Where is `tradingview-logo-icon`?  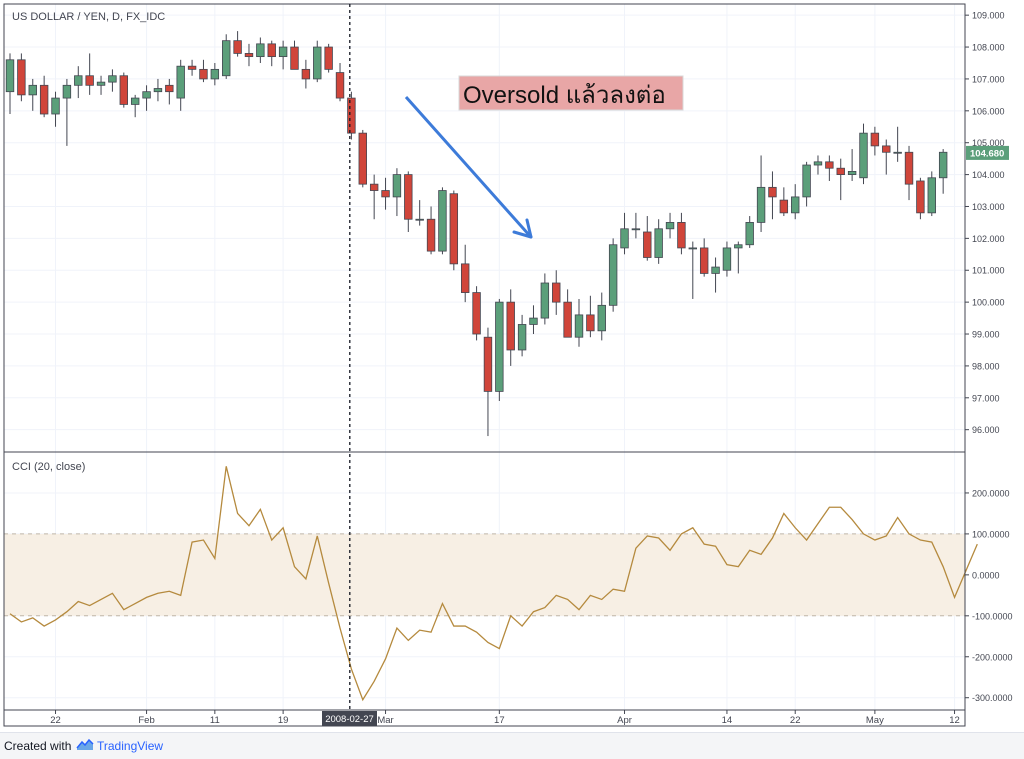
tradingview-logo-icon is located at coordinates (85, 747).